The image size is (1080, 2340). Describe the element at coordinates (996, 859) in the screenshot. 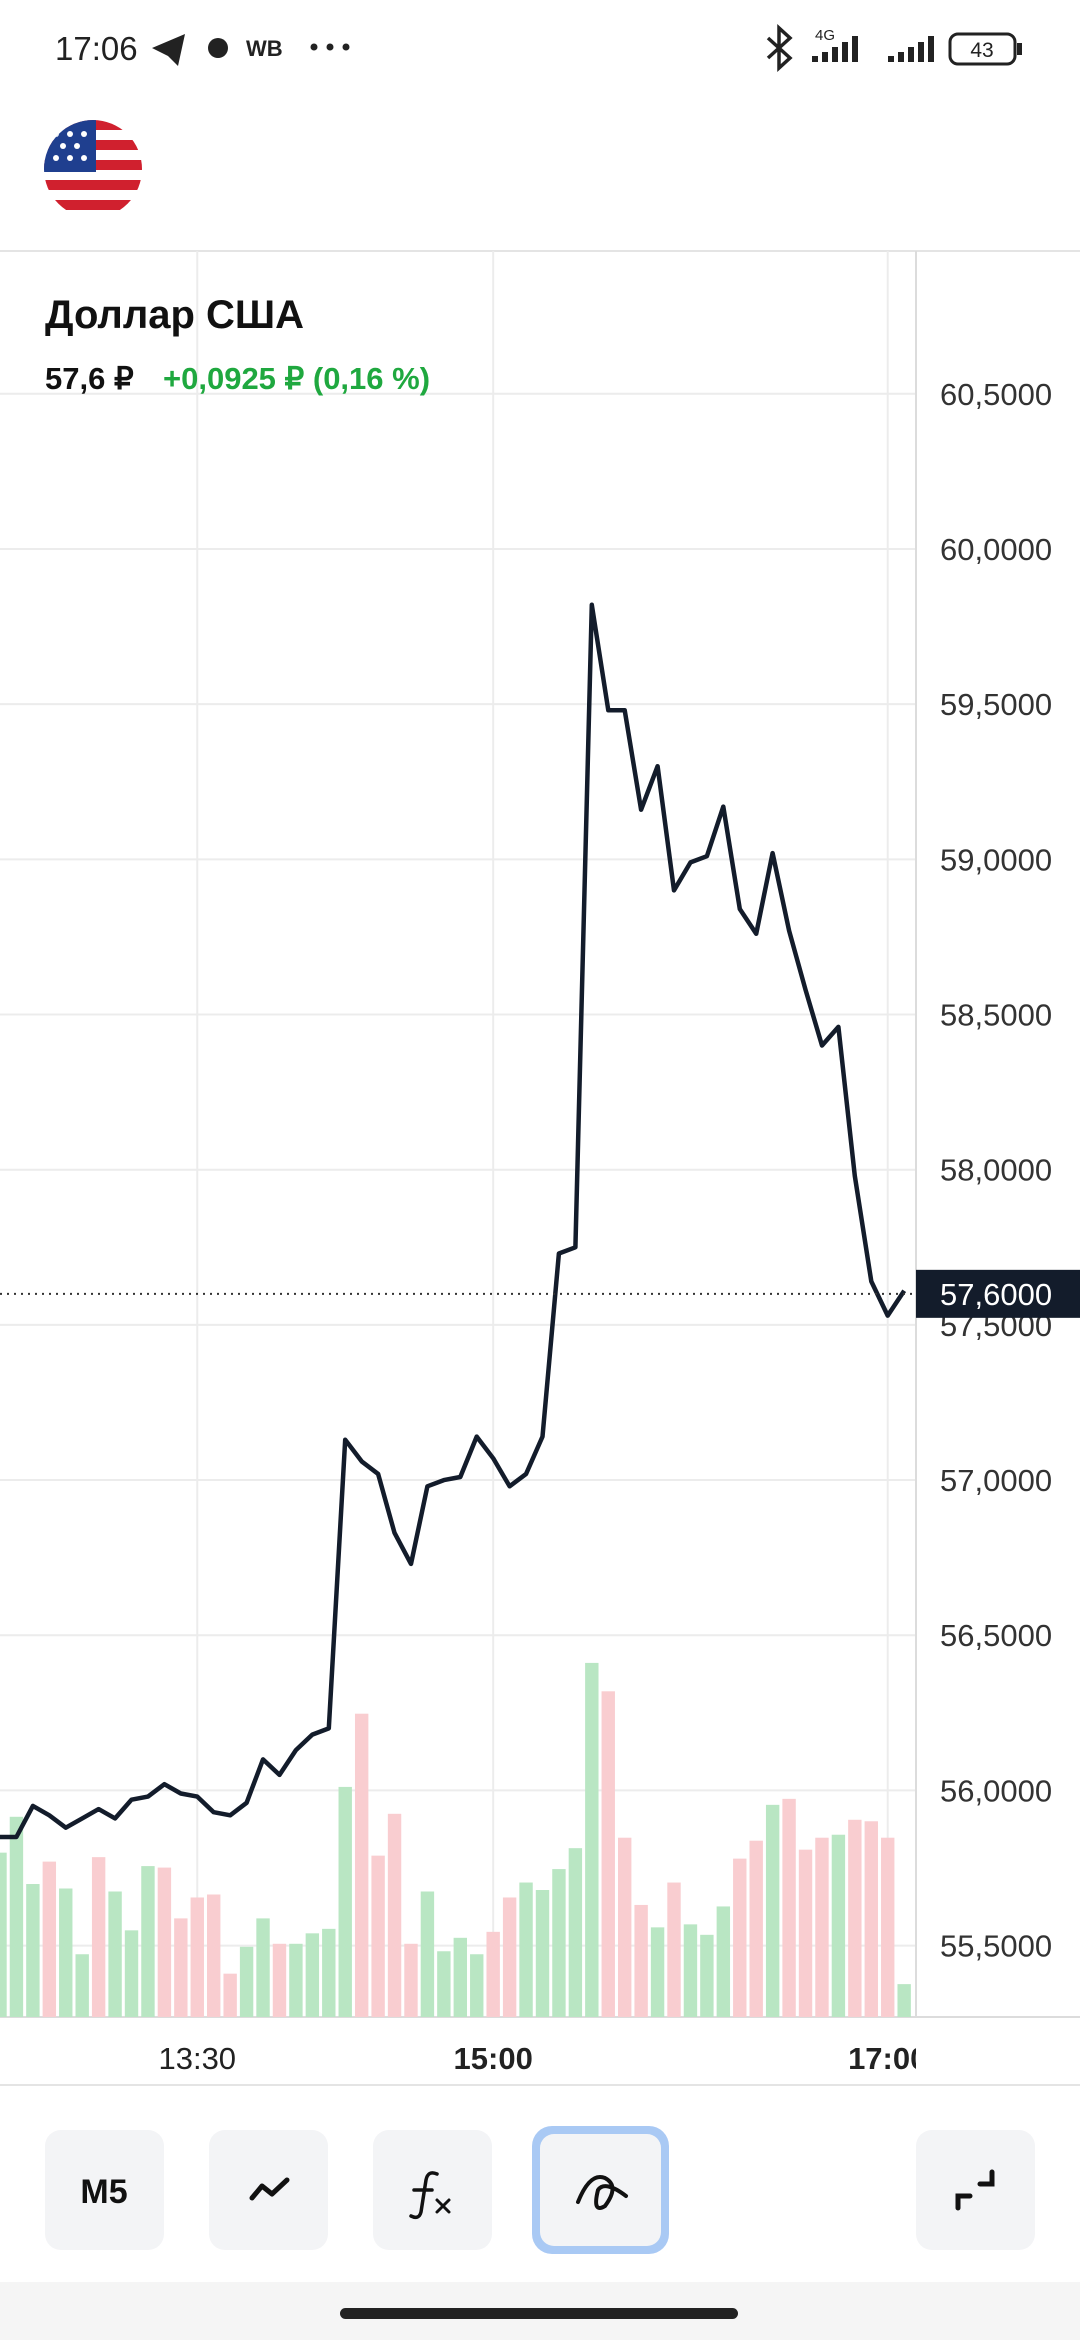

I see `y-tick-label: 59,0000` at that location.